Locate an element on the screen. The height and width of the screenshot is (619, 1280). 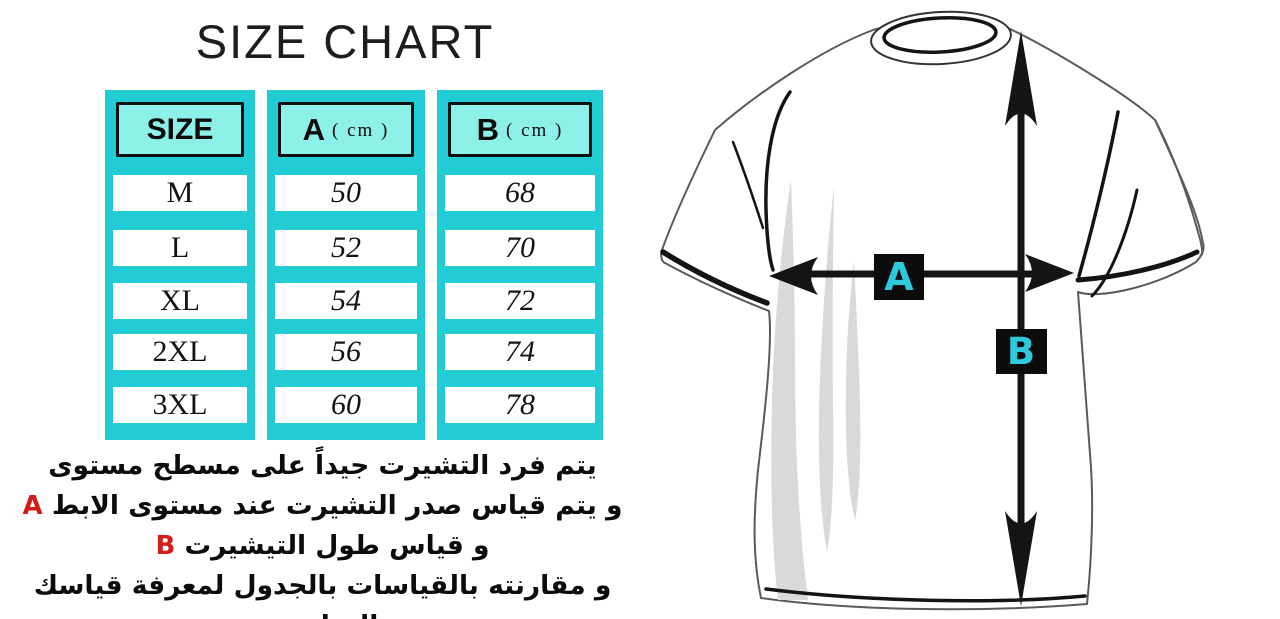
table-cell-b-l: 70 is located at coordinates (520, 248).